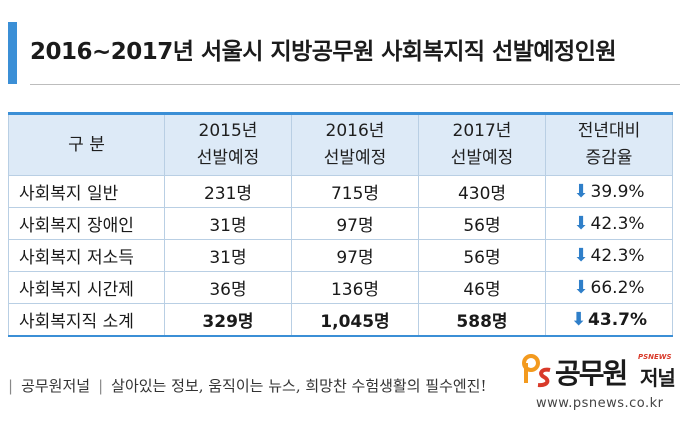  I want to click on cell-2017: 430명, so click(482, 191).